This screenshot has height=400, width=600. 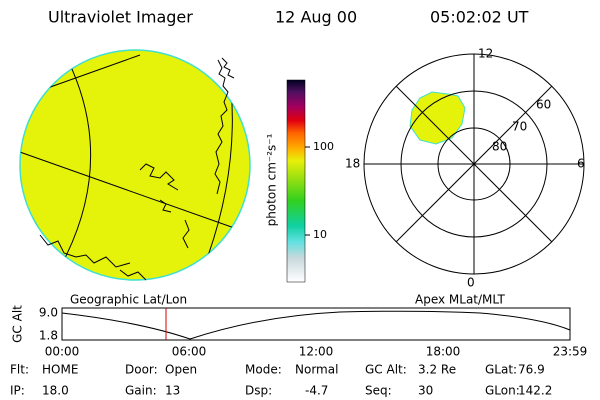 What do you see at coordinates (120, 17) in the screenshot?
I see `title: Ultraviolet Imager` at bounding box center [120, 17].